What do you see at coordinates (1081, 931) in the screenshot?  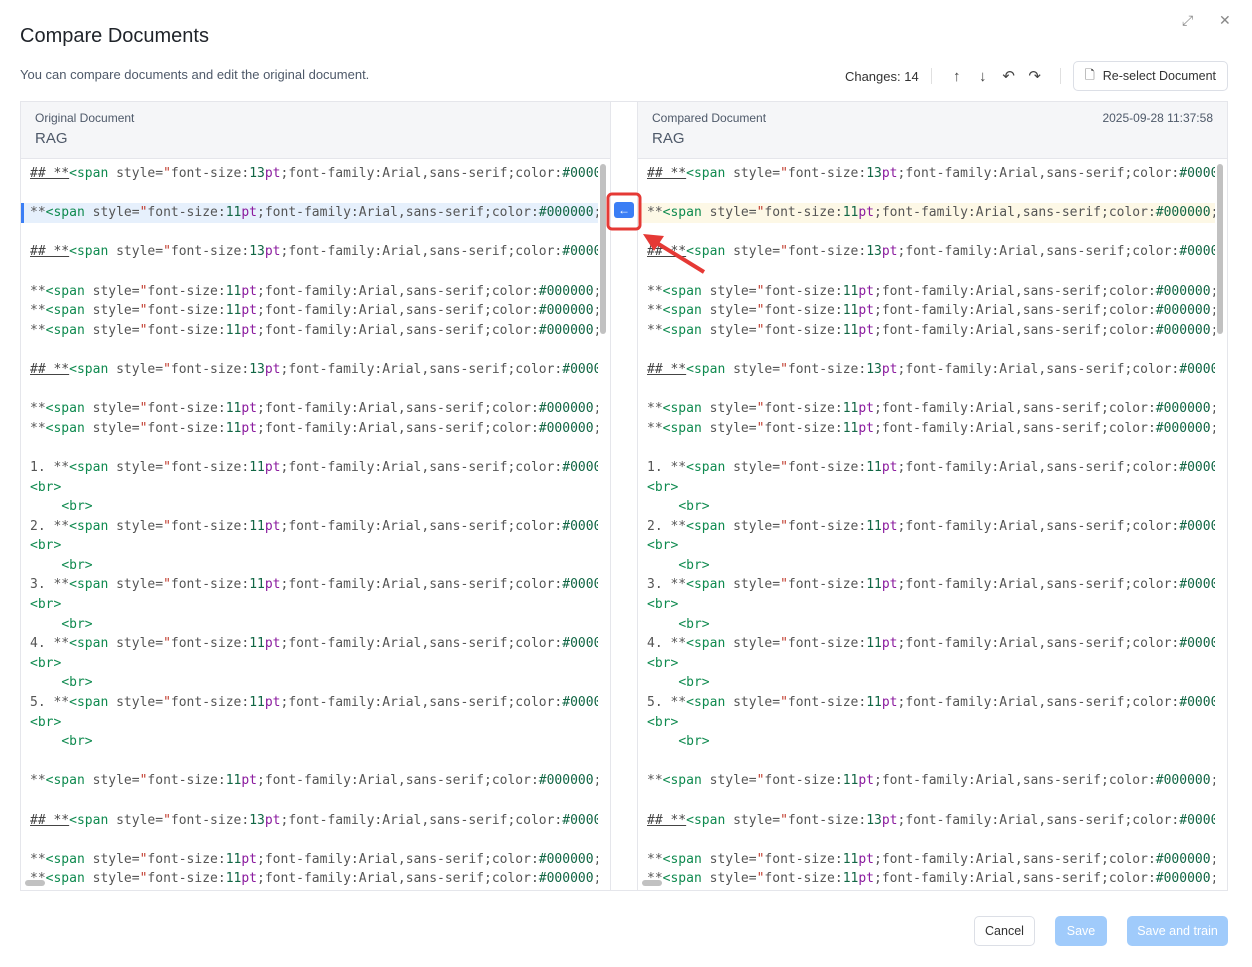 I see `save-button: Save` at bounding box center [1081, 931].